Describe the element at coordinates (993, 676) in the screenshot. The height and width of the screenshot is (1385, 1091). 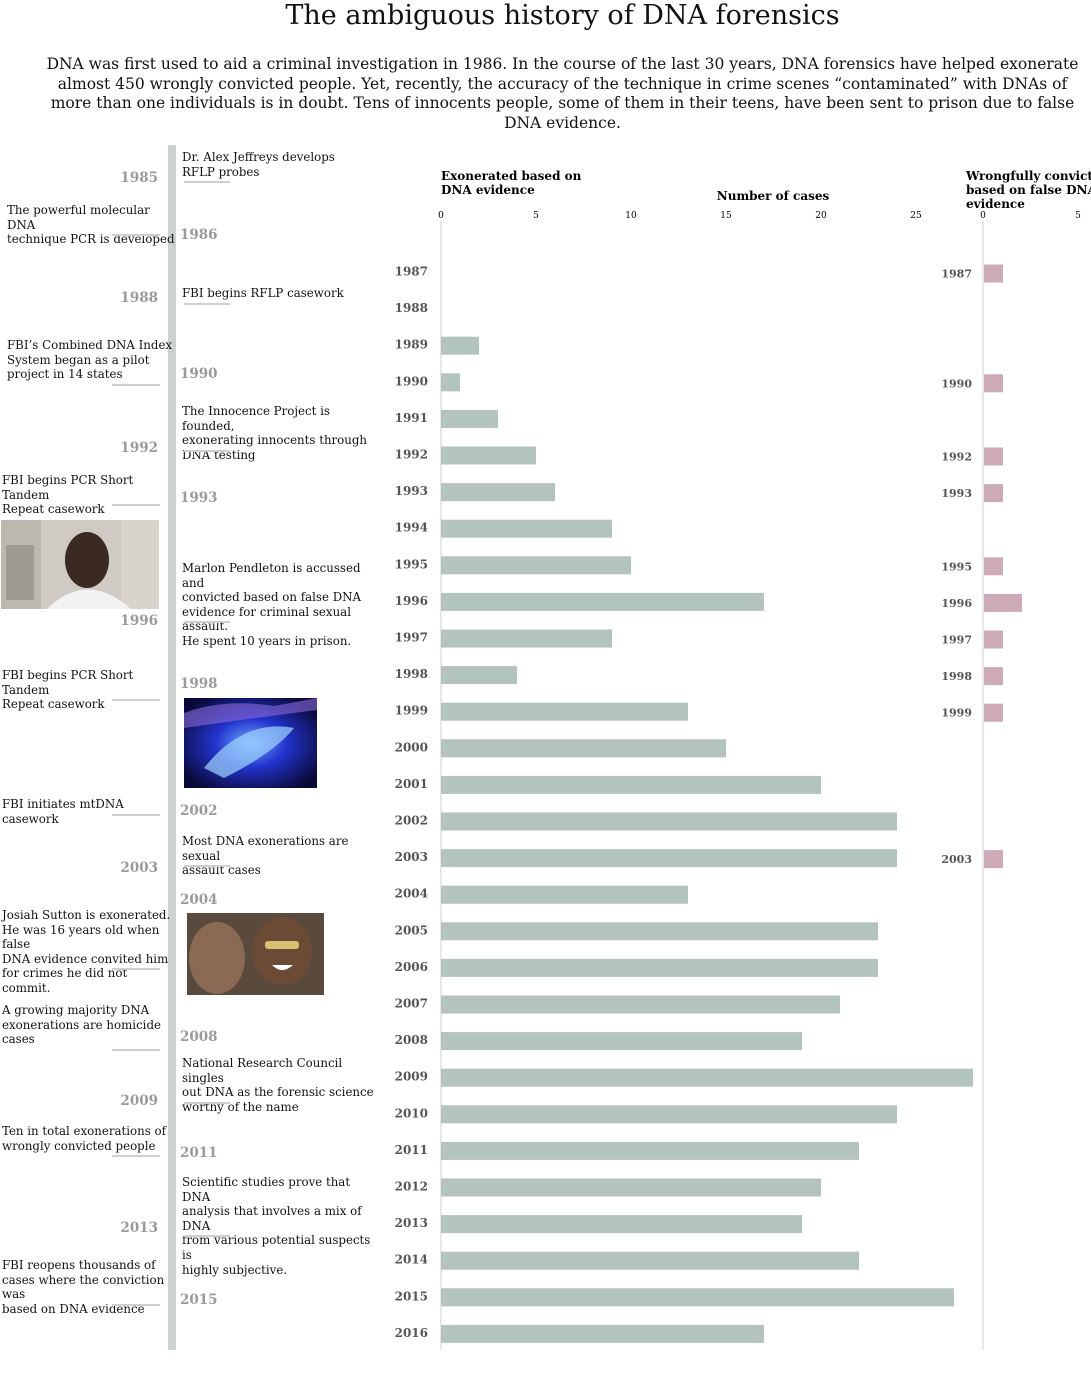
I see `bar-wrongful-1998` at that location.